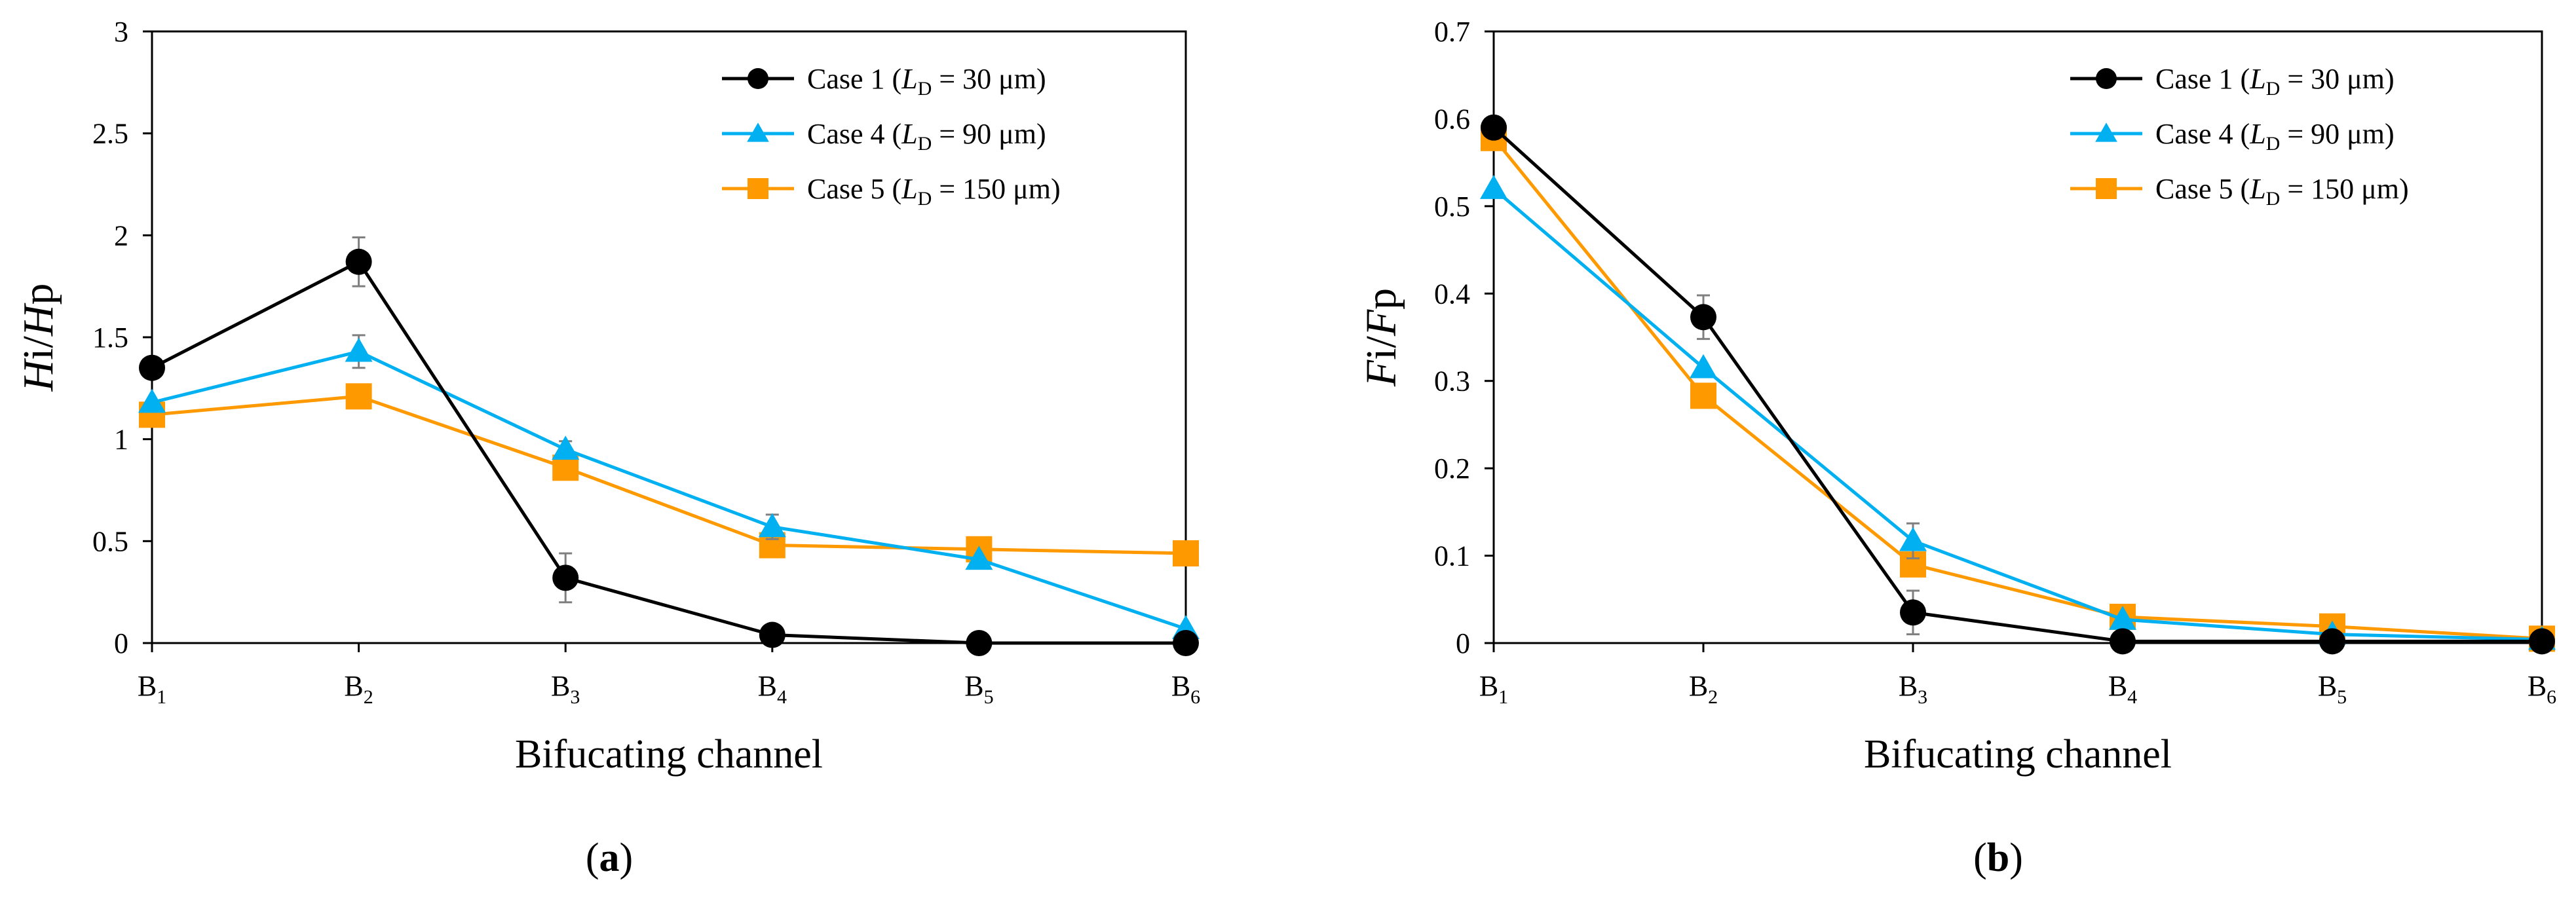  Describe the element at coordinates (669, 754) in the screenshot. I see `x-axis-title: Bifucating channel` at that location.